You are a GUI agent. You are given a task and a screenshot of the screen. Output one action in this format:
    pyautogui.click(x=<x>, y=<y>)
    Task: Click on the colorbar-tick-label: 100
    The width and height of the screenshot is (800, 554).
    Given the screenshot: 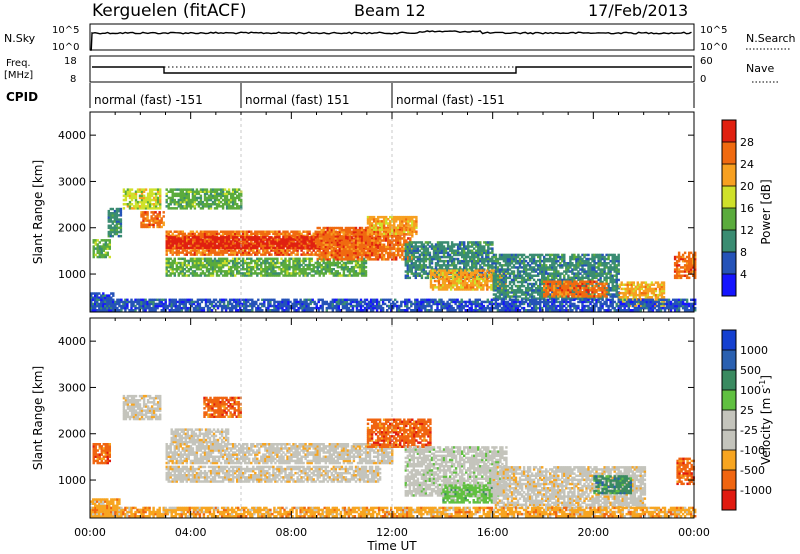 What is the action you would take?
    pyautogui.click(x=750, y=390)
    